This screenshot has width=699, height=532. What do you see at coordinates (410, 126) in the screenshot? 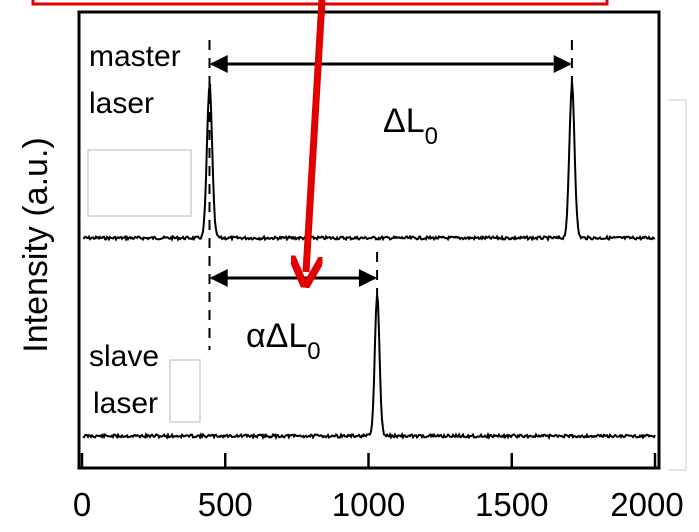
I see `delta-l0-label: ΔL0` at bounding box center [410, 126].